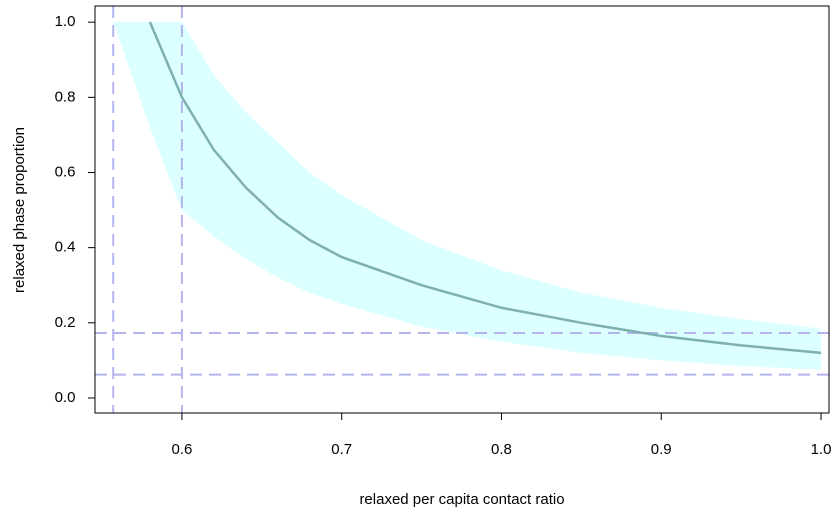 This screenshot has width=838, height=523. What do you see at coordinates (65, 397) in the screenshot?
I see `y-tick-label: 0.0` at bounding box center [65, 397].